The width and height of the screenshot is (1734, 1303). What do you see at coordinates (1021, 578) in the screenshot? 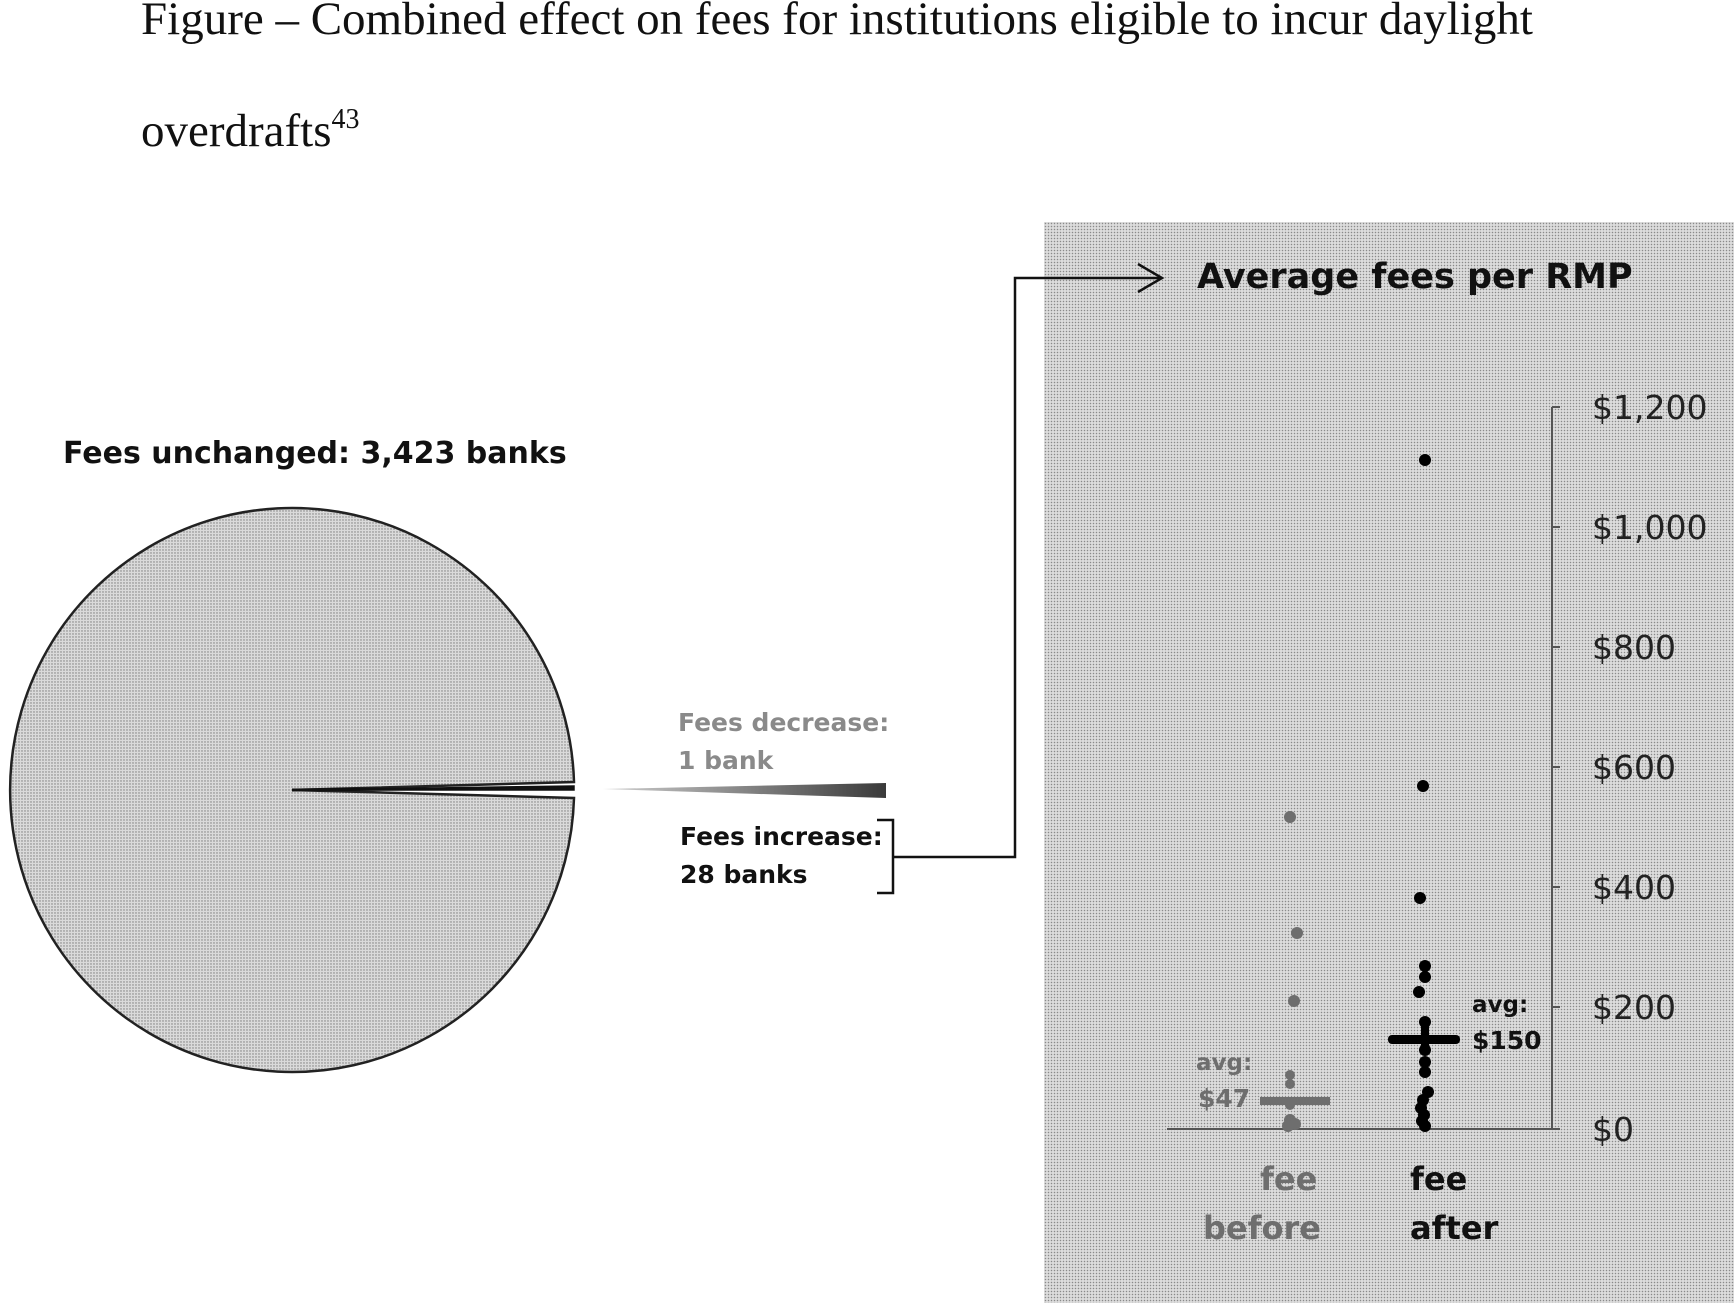
I see `connector-arrow` at bounding box center [1021, 578].